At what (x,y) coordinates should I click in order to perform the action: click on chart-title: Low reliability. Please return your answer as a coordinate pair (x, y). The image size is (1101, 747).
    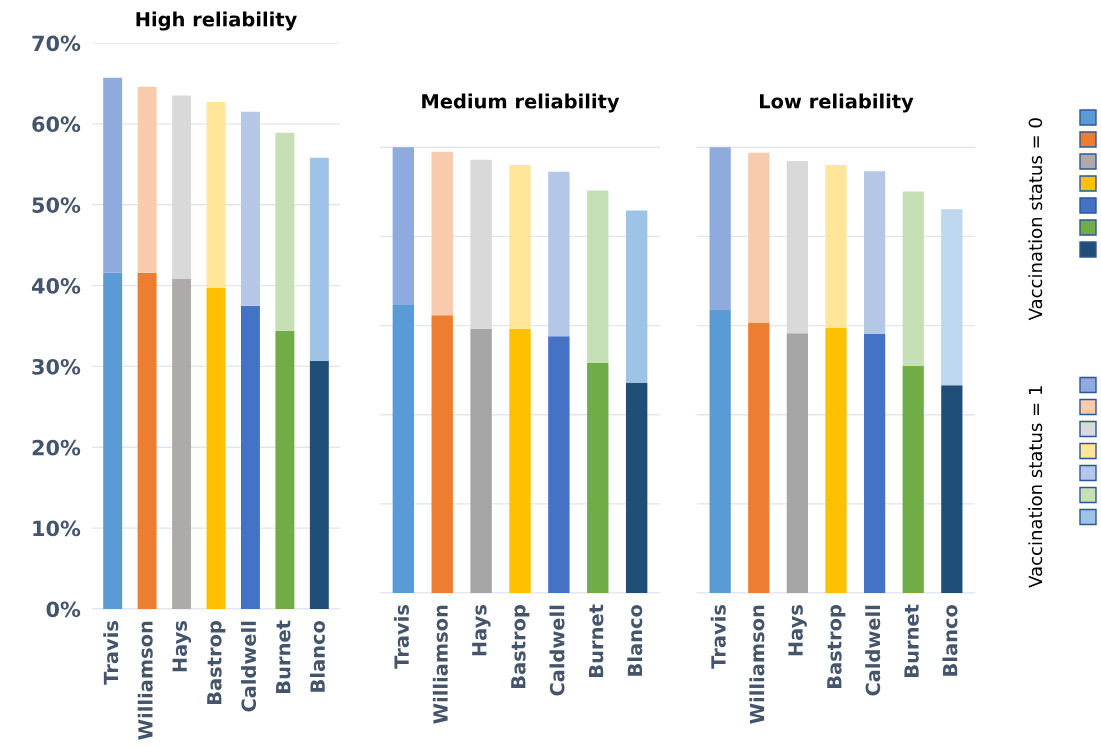
    Looking at the image, I should click on (836, 103).